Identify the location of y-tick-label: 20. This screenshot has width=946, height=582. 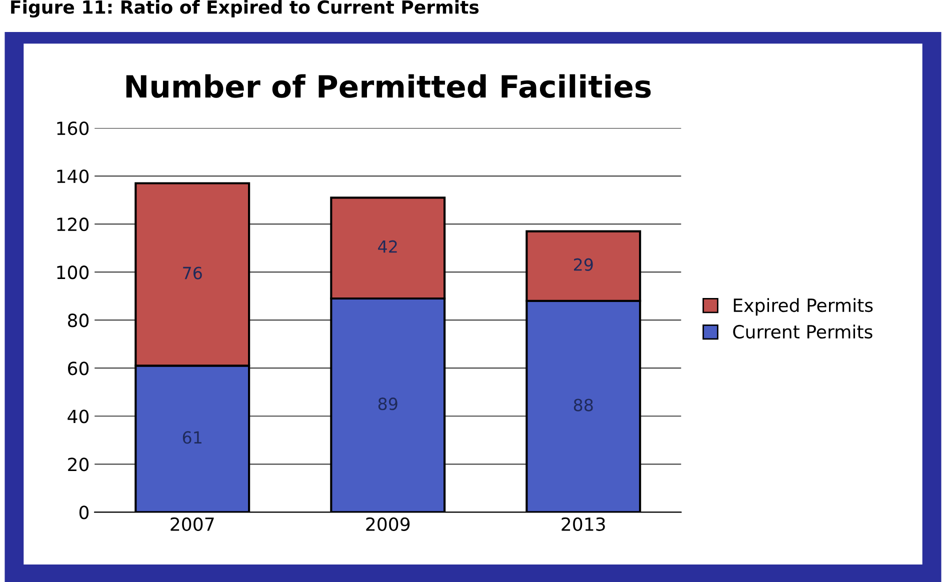
(78, 465).